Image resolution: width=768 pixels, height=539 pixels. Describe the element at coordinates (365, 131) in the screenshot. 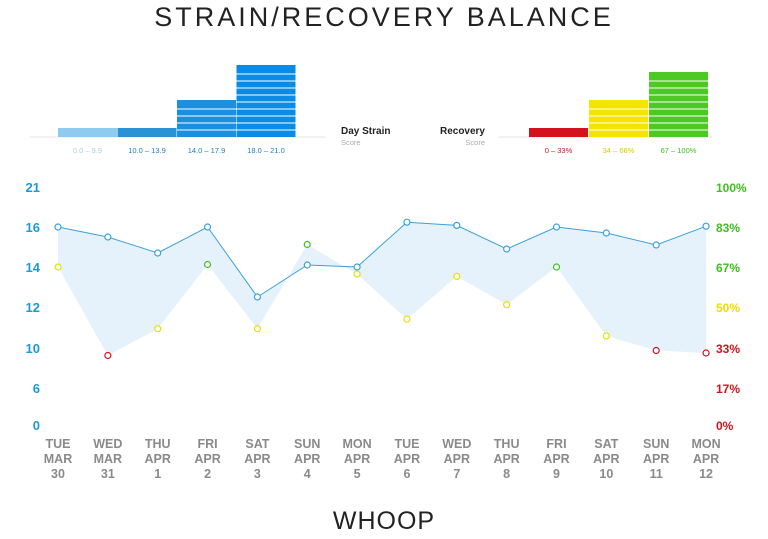

I see `strain-legend-label: Day Strain` at that location.